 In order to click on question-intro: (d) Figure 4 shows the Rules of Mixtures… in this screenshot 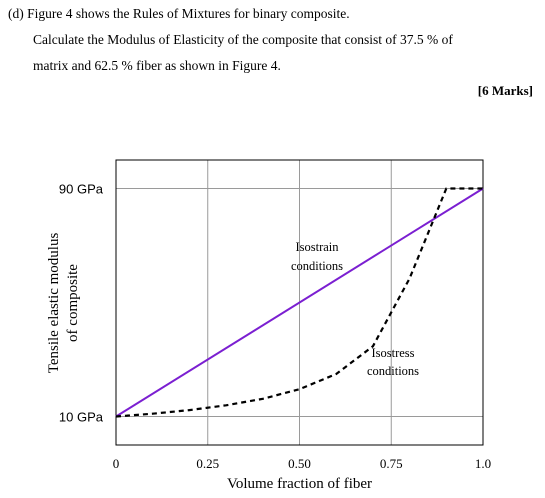, I will do `click(179, 13)`.